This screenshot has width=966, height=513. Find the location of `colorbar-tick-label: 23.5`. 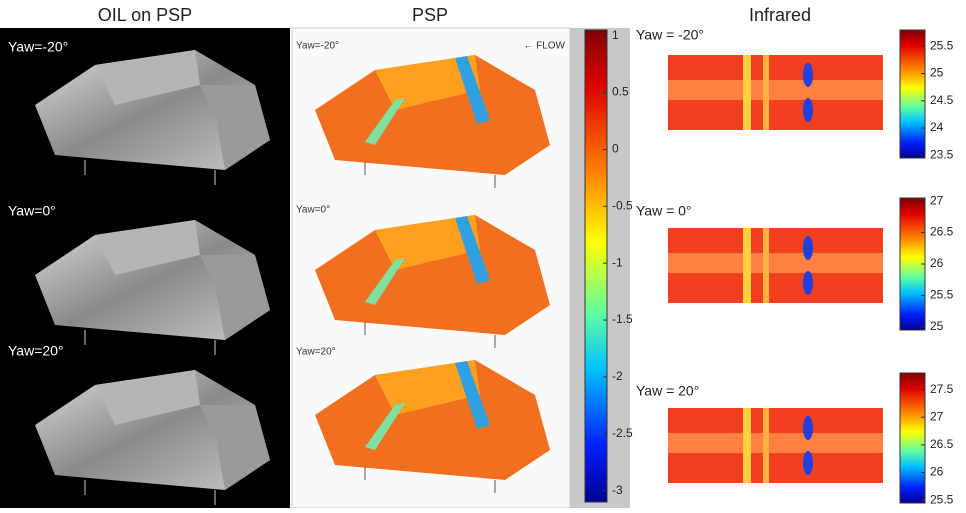

colorbar-tick-label: 23.5 is located at coordinates (942, 154).